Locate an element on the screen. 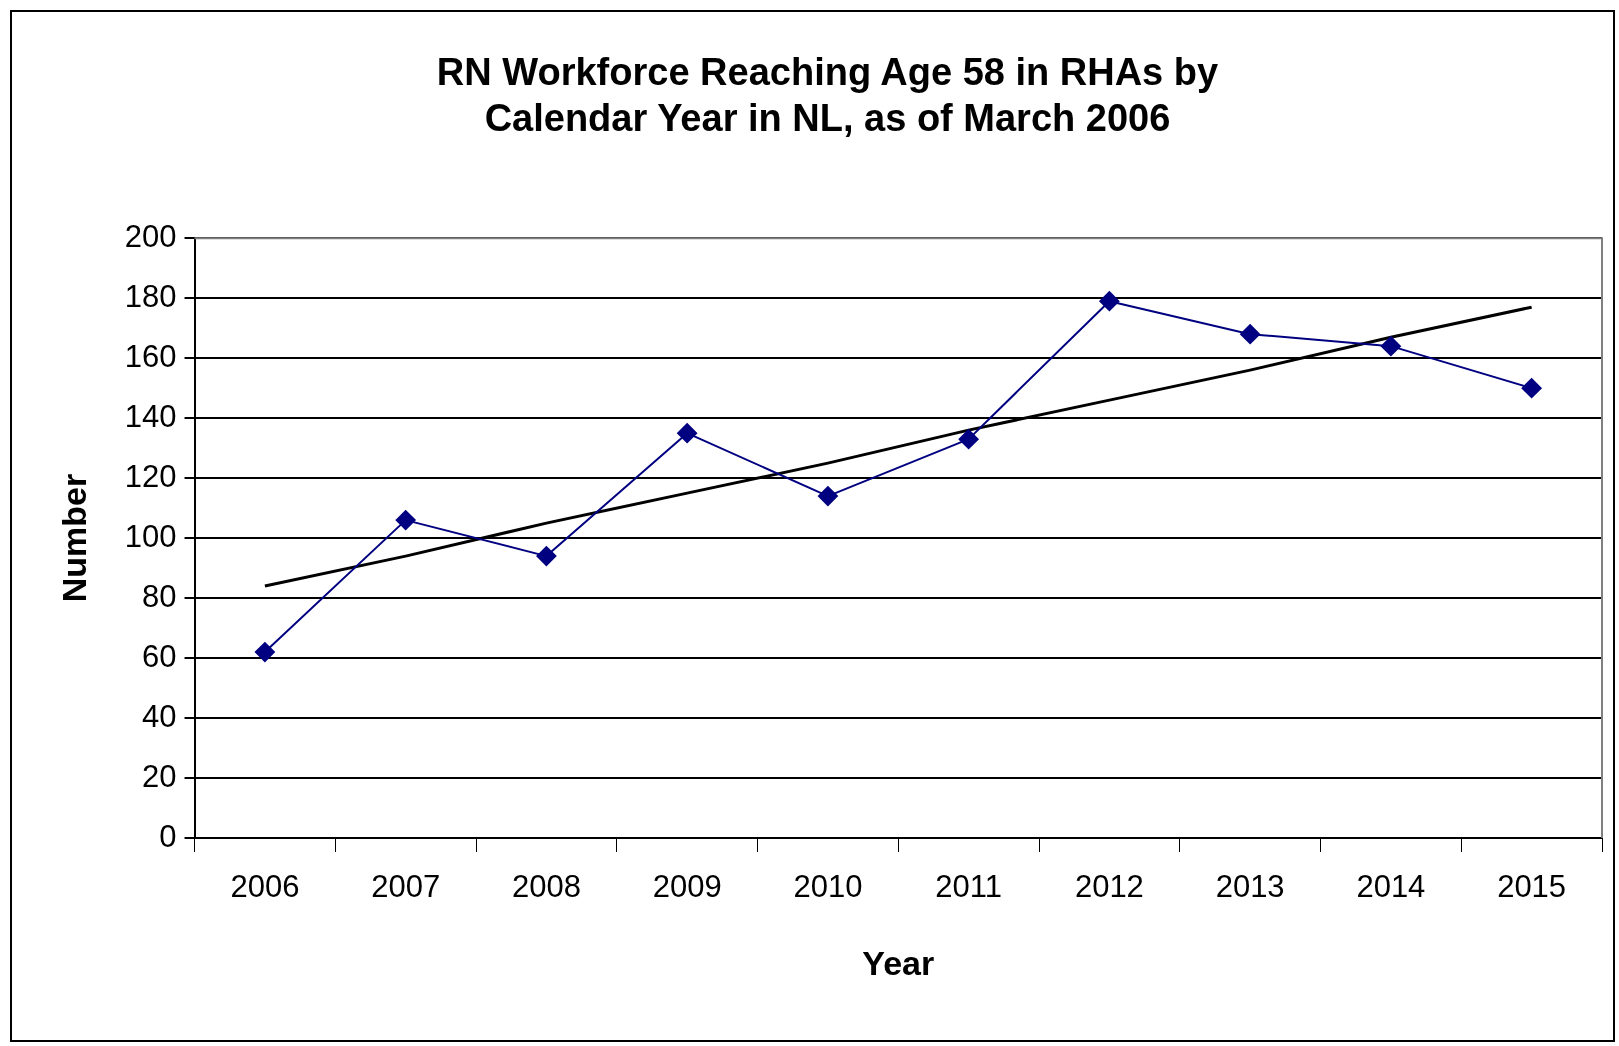 This screenshot has width=1619, height=1046. x-tick-label: 2011 is located at coordinates (968, 887).